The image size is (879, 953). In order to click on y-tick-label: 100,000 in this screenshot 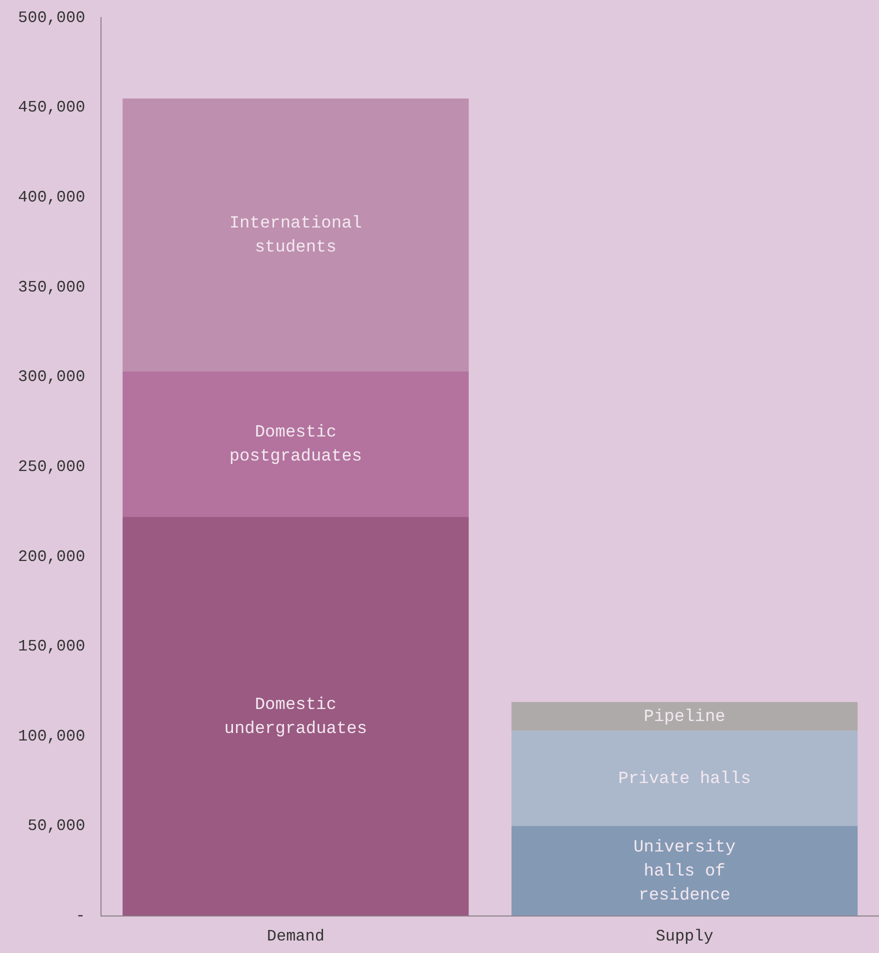, I will do `click(52, 736)`.